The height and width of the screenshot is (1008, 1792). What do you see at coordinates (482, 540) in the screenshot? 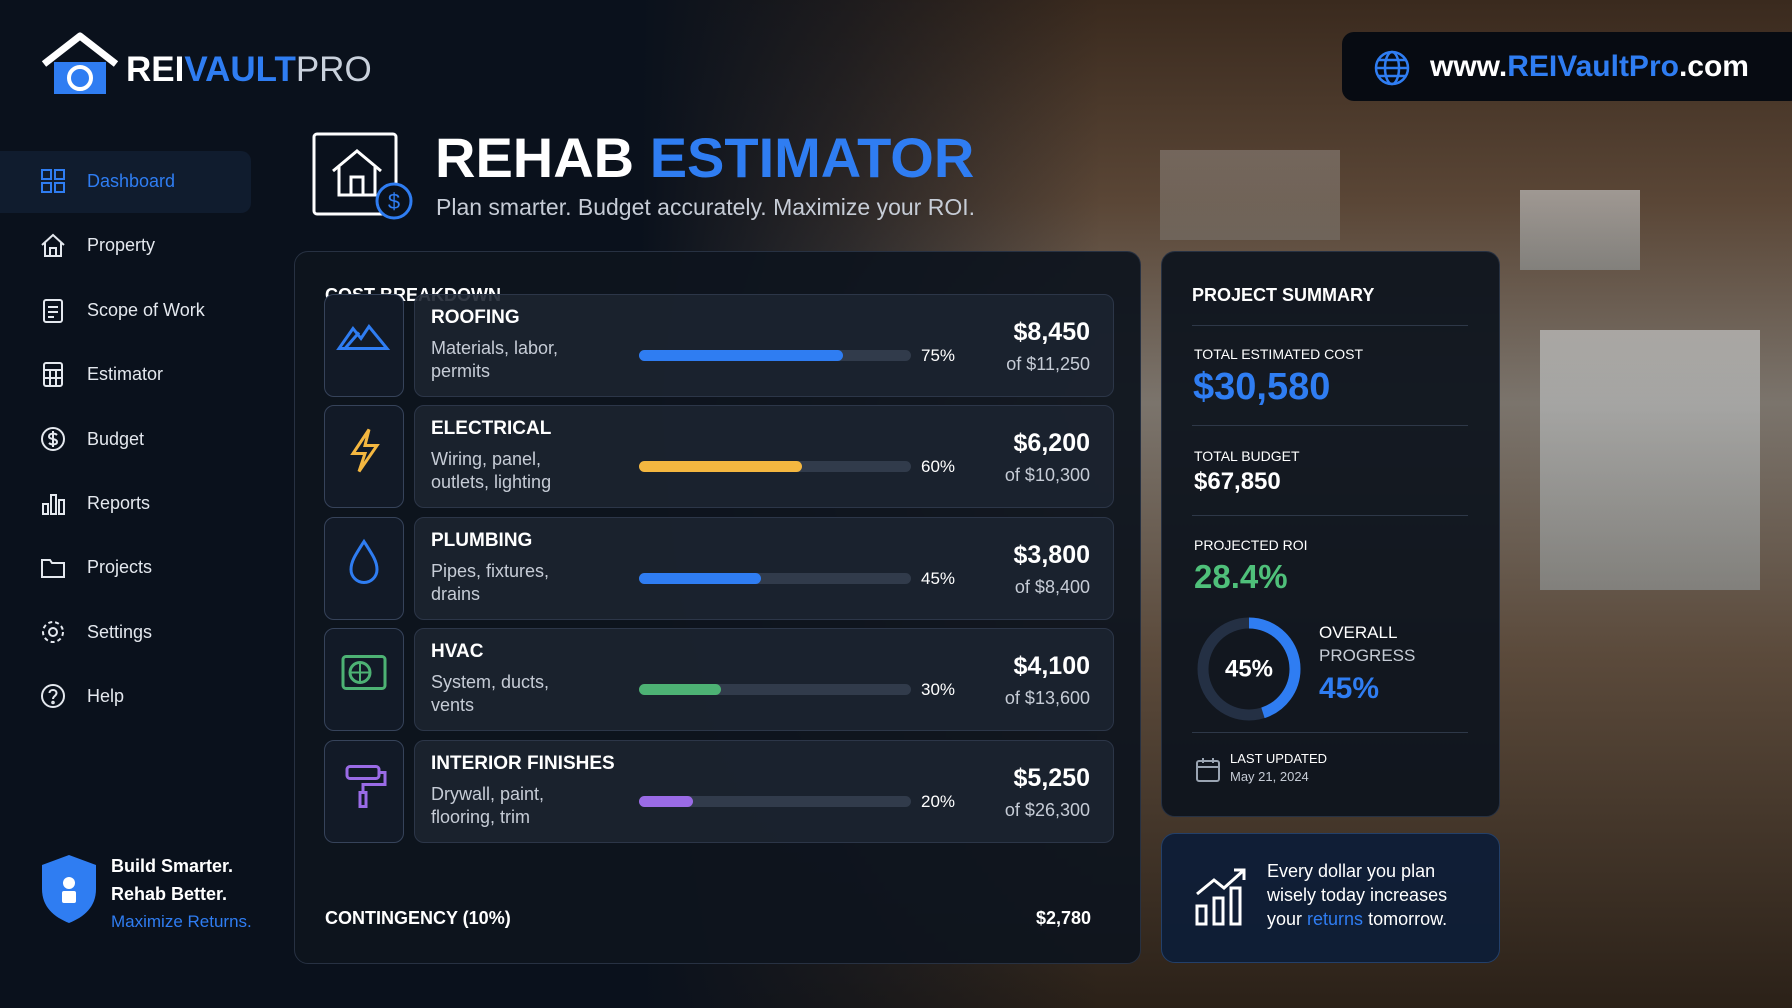
I see `category-name: PLUMBING` at bounding box center [482, 540].